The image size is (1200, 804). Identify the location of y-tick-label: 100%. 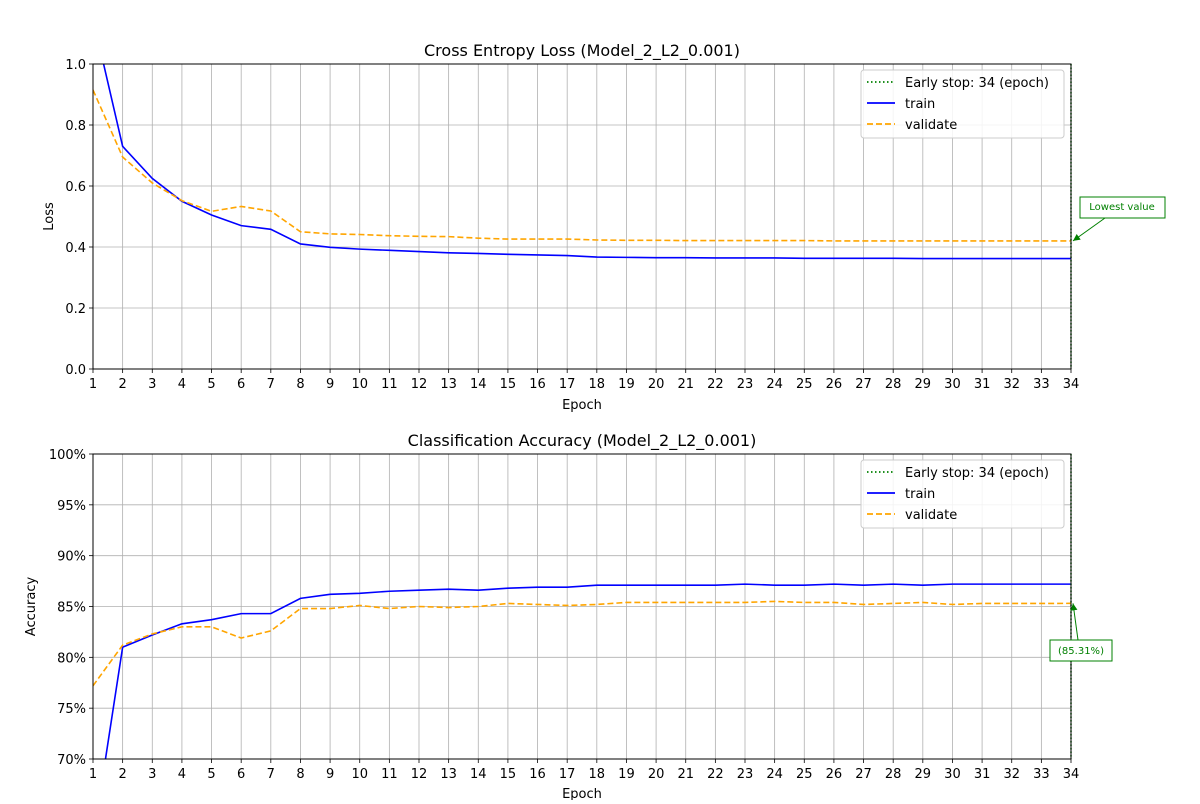
(67, 455).